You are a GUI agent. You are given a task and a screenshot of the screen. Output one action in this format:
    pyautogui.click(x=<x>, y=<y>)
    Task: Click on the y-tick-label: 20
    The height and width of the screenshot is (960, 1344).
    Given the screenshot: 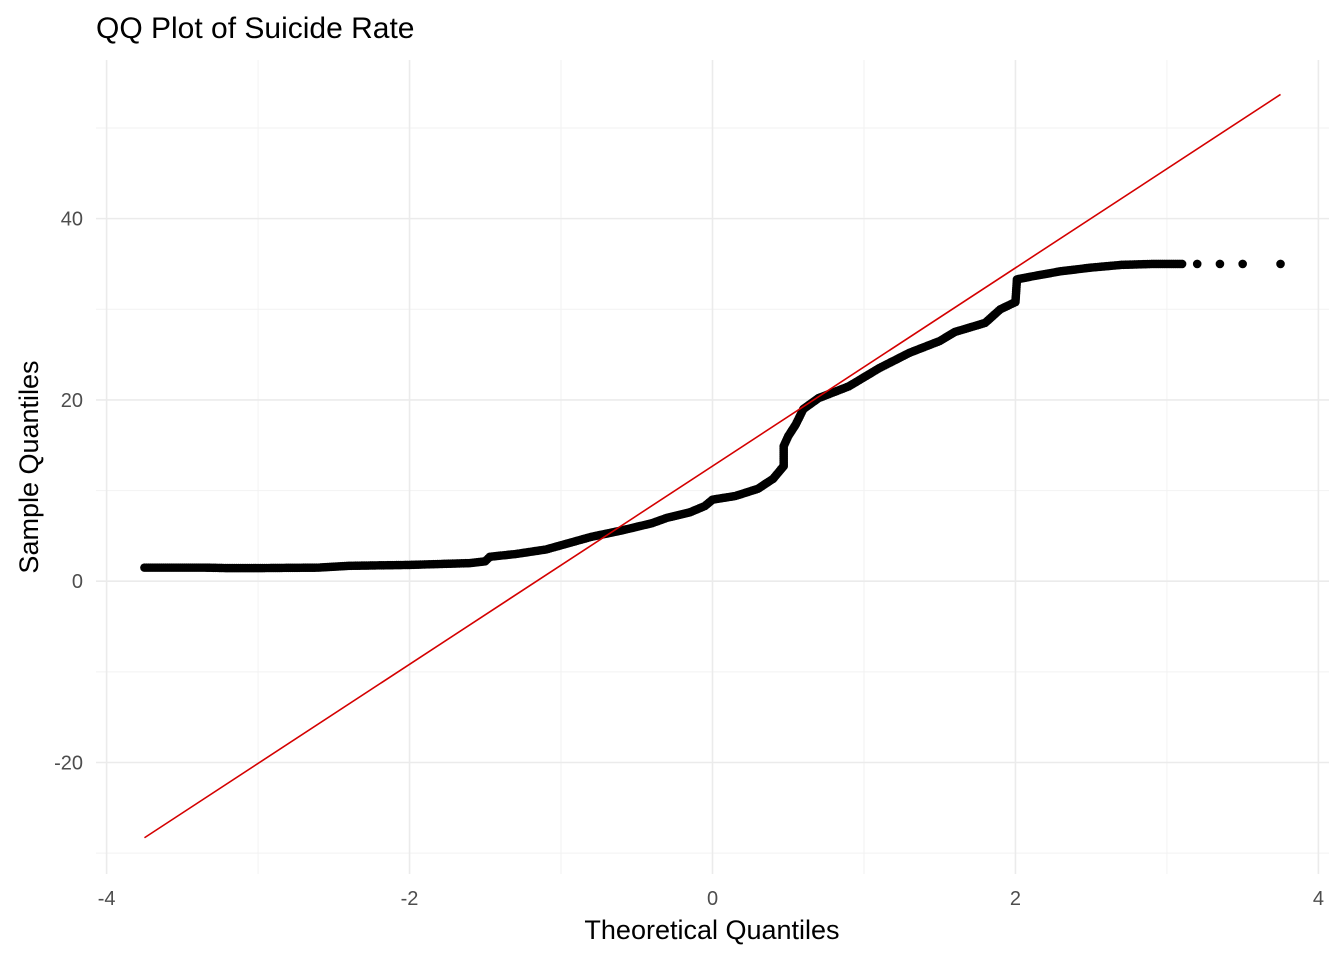 What is the action you would take?
    pyautogui.click(x=72, y=401)
    